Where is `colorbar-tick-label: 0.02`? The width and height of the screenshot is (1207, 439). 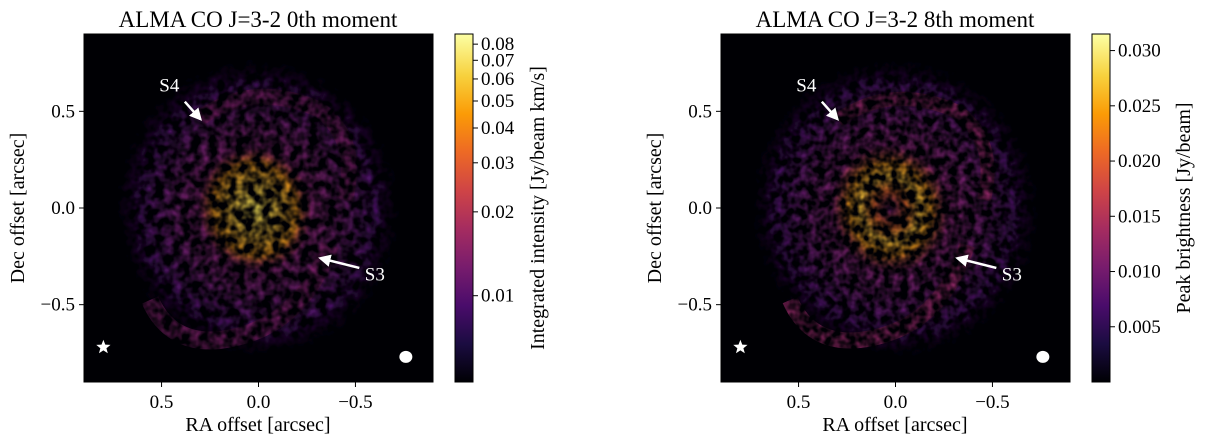
colorbar-tick-label: 0.02 is located at coordinates (497, 212).